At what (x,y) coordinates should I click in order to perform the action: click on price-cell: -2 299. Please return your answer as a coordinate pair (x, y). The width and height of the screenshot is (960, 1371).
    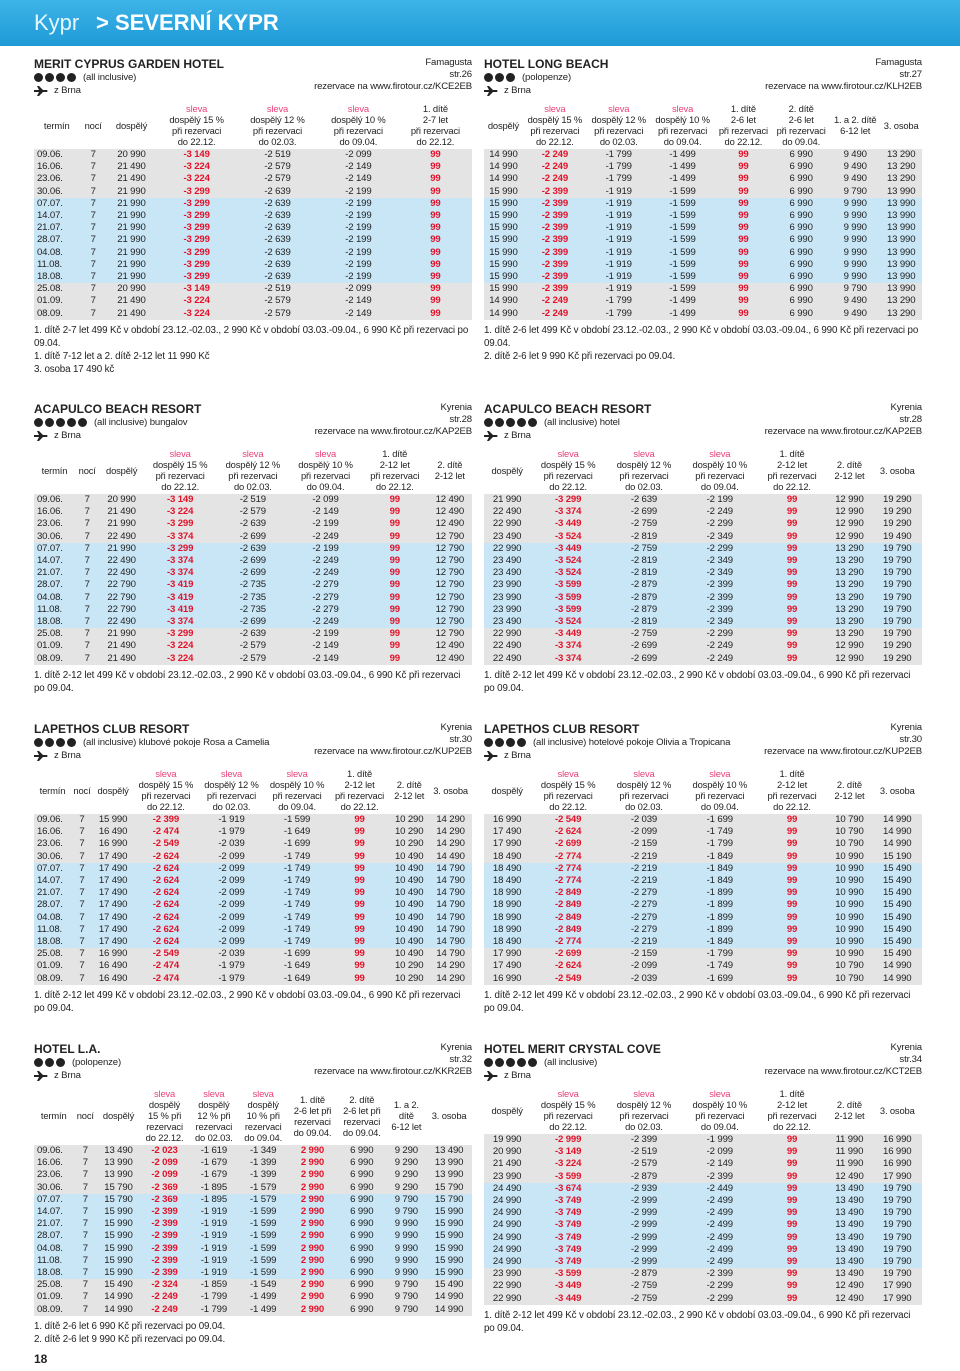
    Looking at the image, I should click on (719, 1298).